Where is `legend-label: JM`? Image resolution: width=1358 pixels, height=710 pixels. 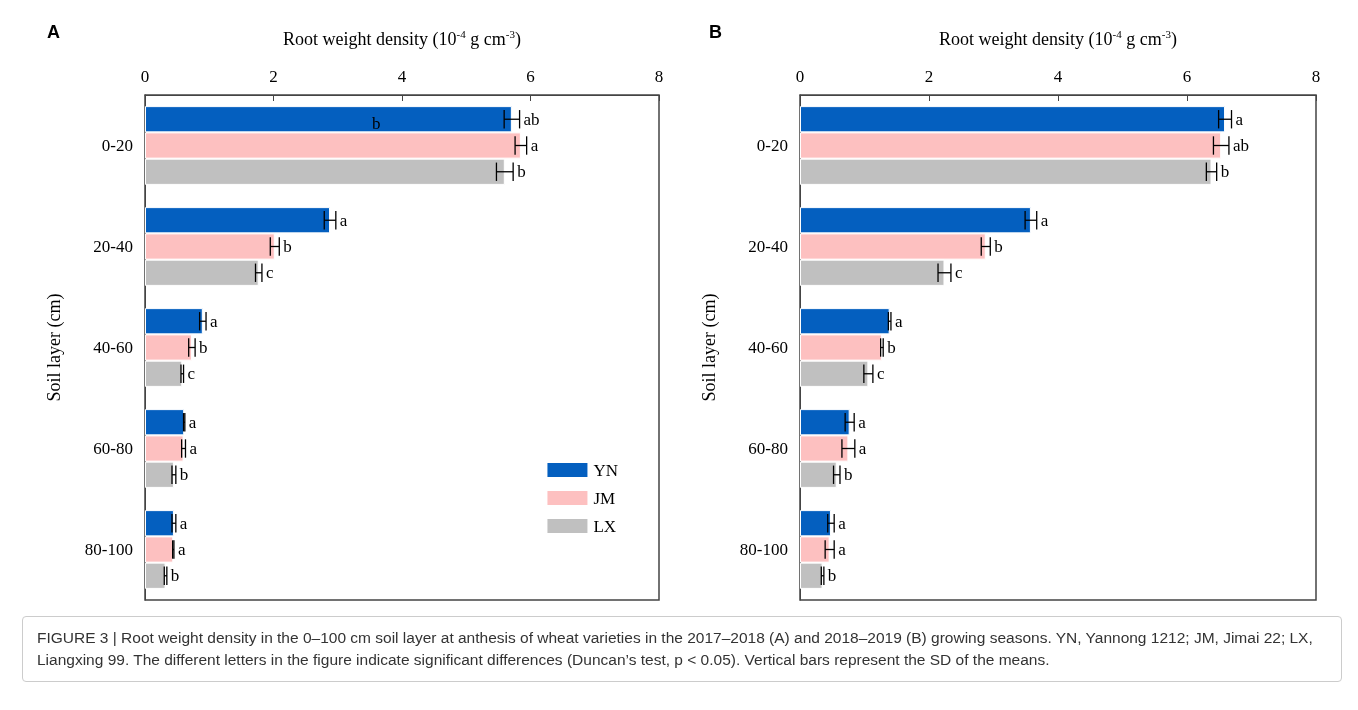 legend-label: JM is located at coordinates (604, 498).